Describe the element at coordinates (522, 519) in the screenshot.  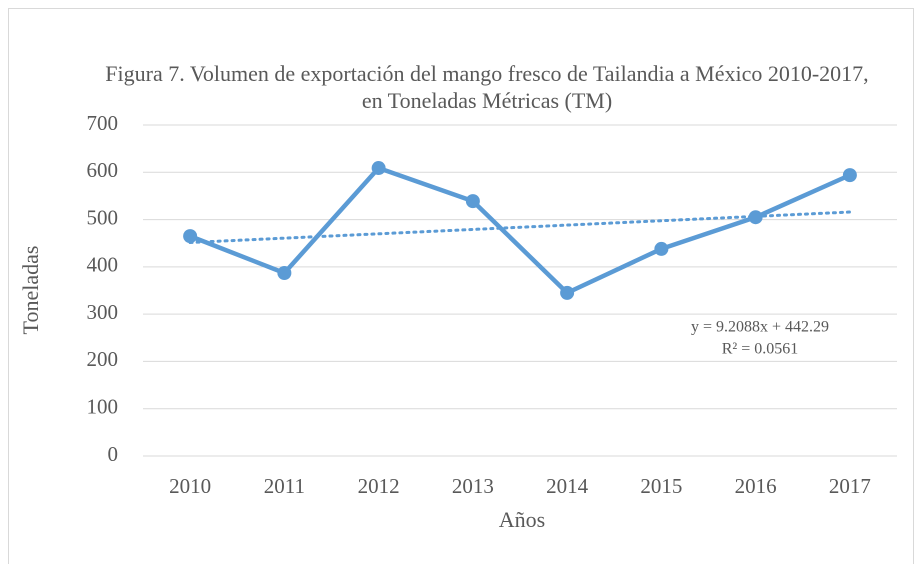
I see `x-axis-title: Años` at that location.